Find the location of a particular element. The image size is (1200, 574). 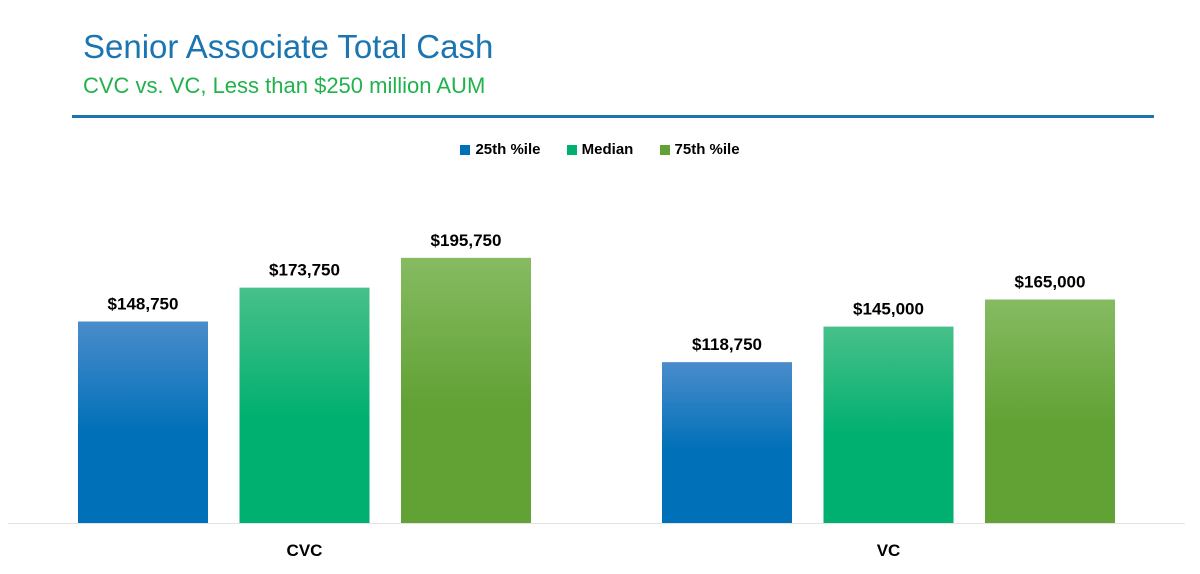

data-label: $145,000 is located at coordinates (888, 309).